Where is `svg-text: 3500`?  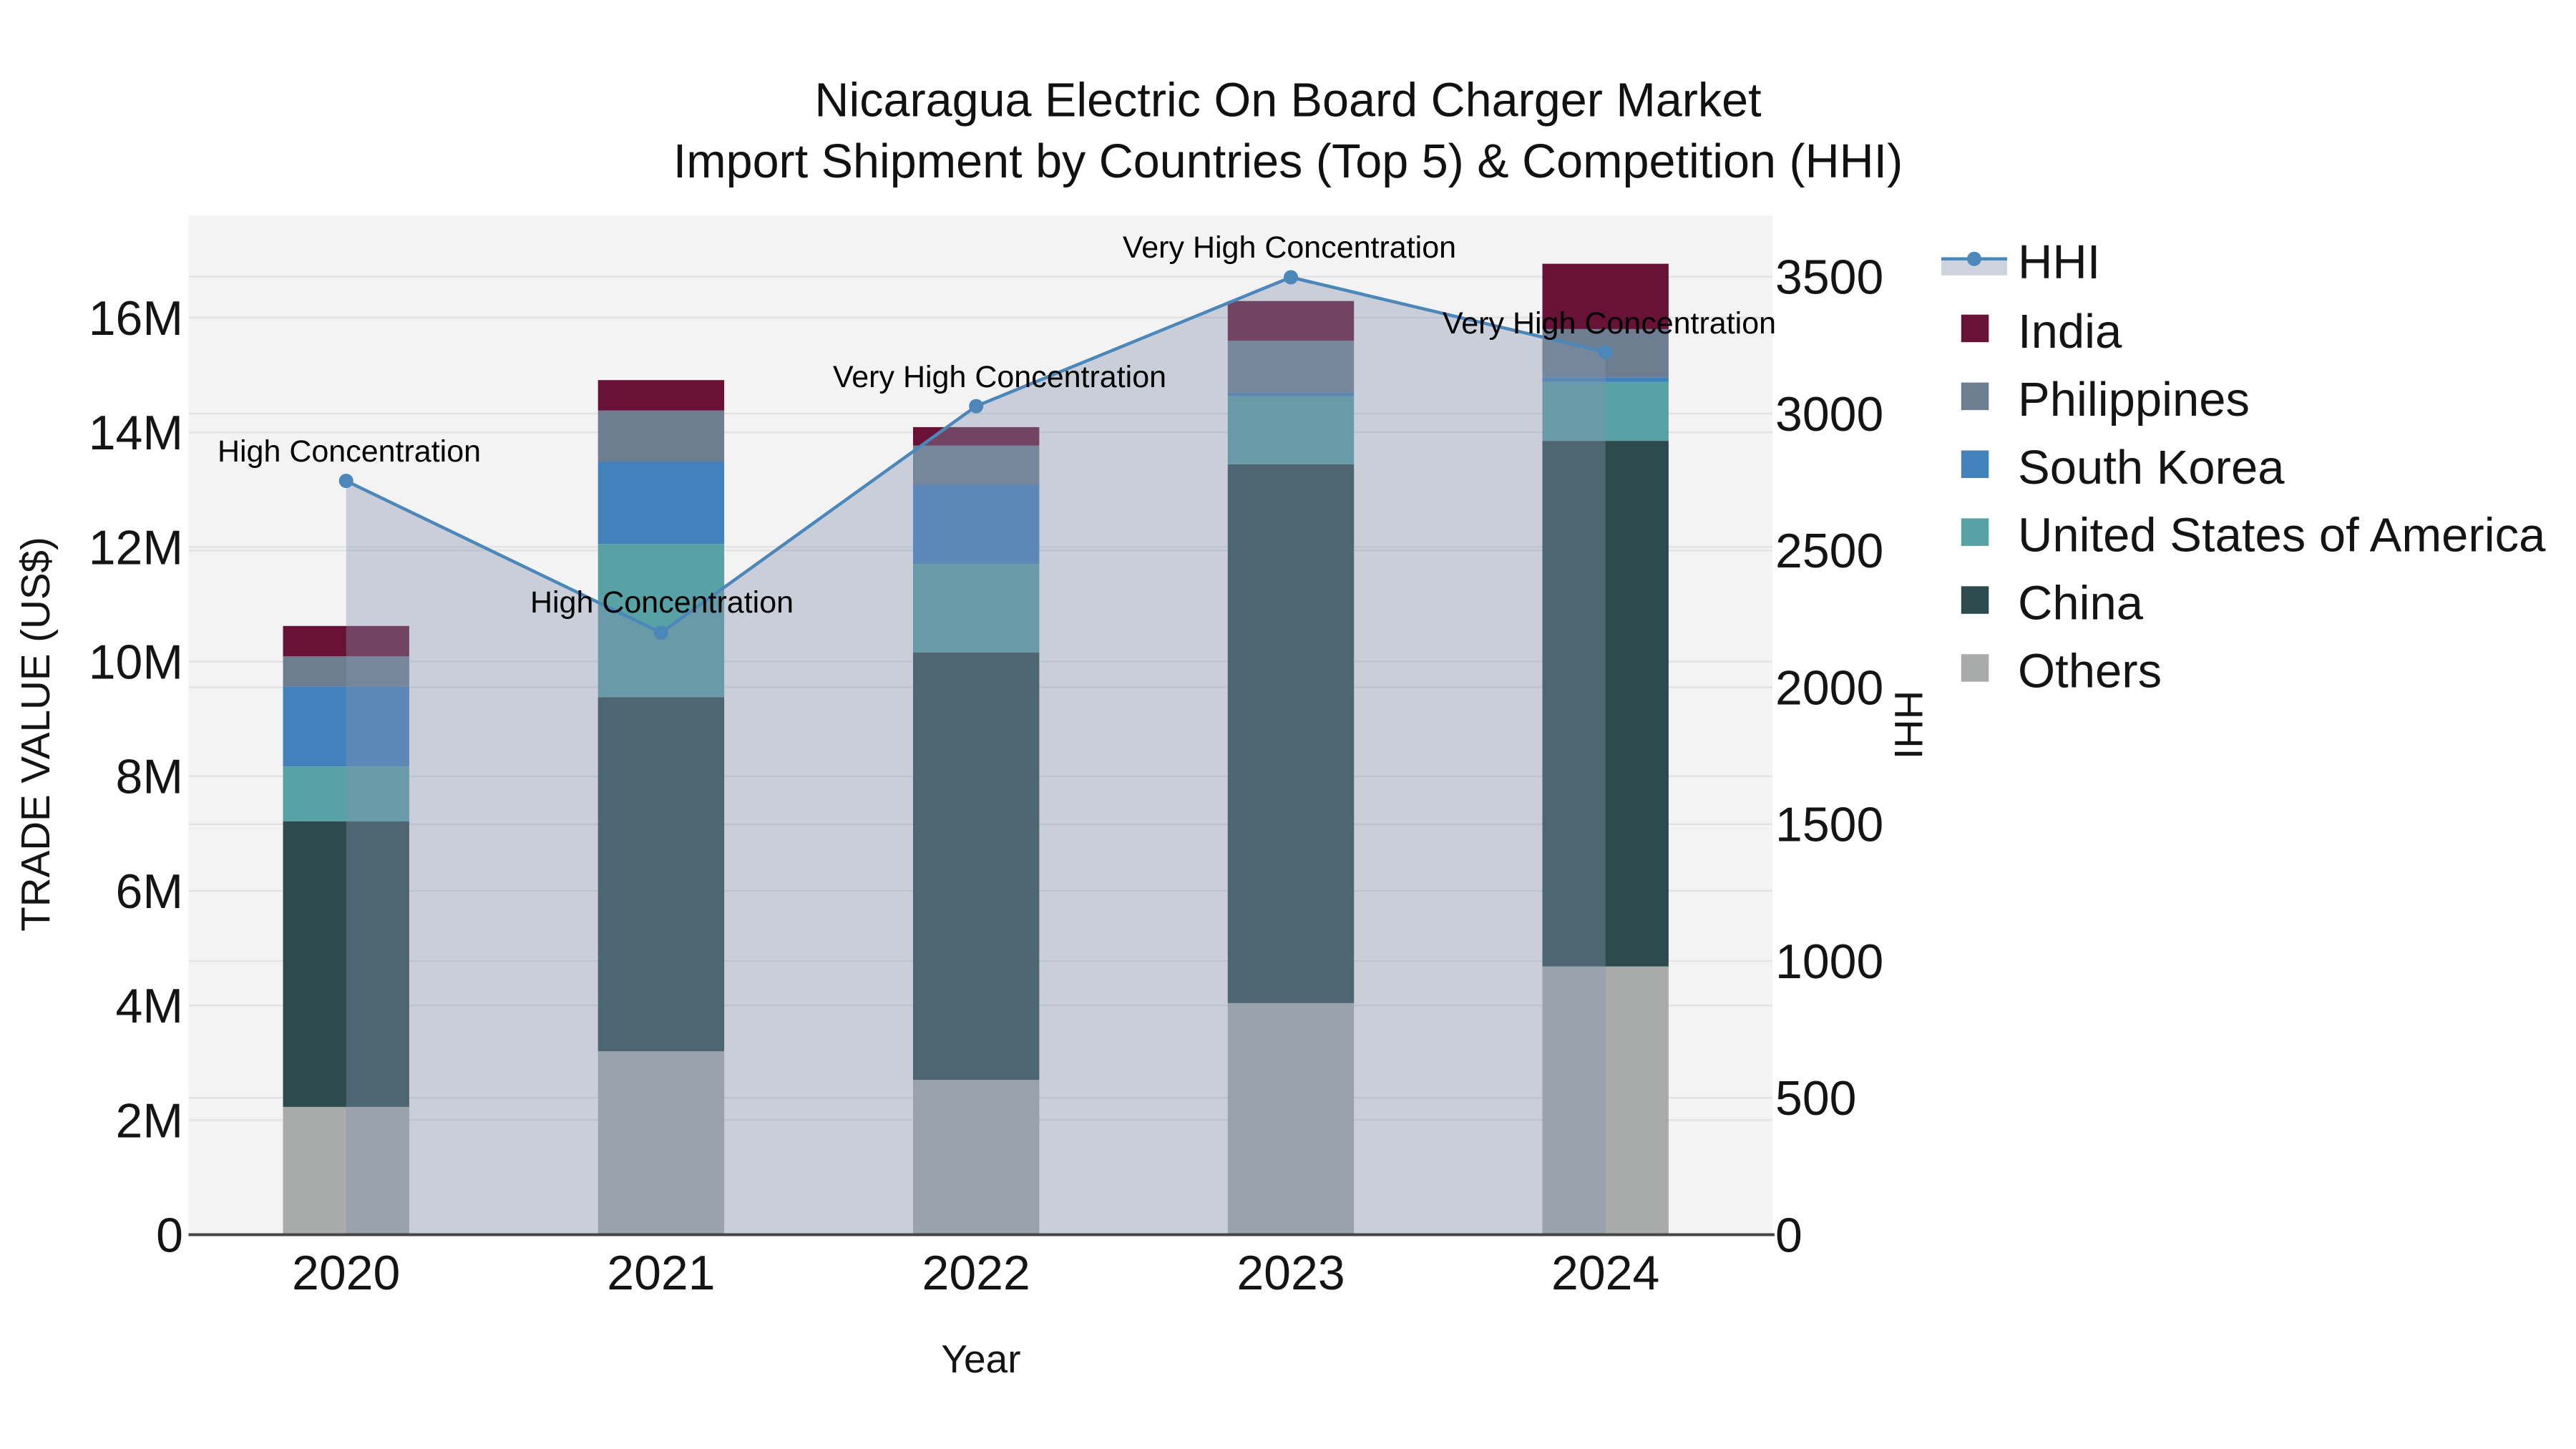
svg-text: 3500 is located at coordinates (1829, 277).